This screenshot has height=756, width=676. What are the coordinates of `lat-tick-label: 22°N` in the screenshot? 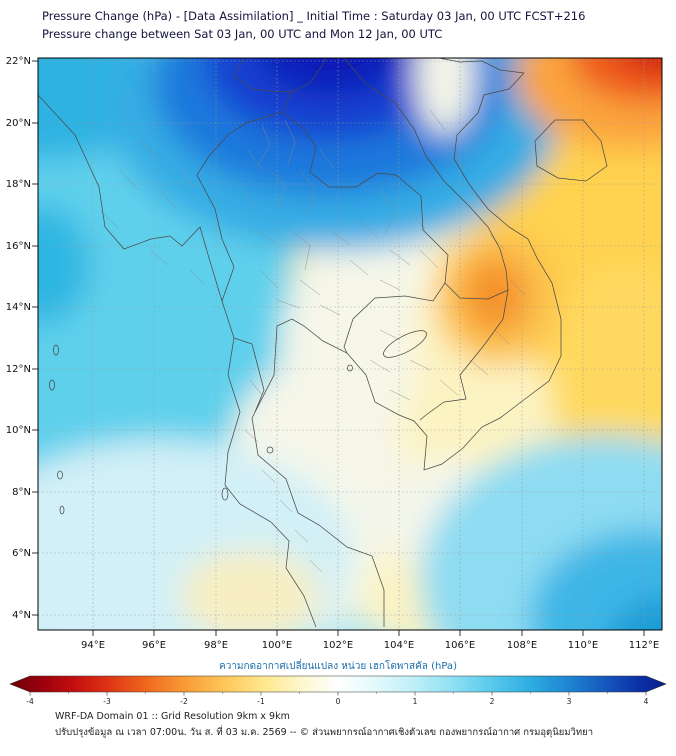 It's located at (18, 61).